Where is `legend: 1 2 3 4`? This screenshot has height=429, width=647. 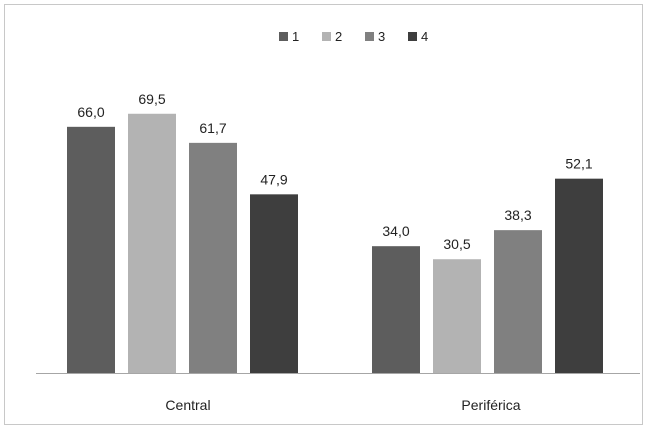 legend: 1 2 3 4 is located at coordinates (353, 36).